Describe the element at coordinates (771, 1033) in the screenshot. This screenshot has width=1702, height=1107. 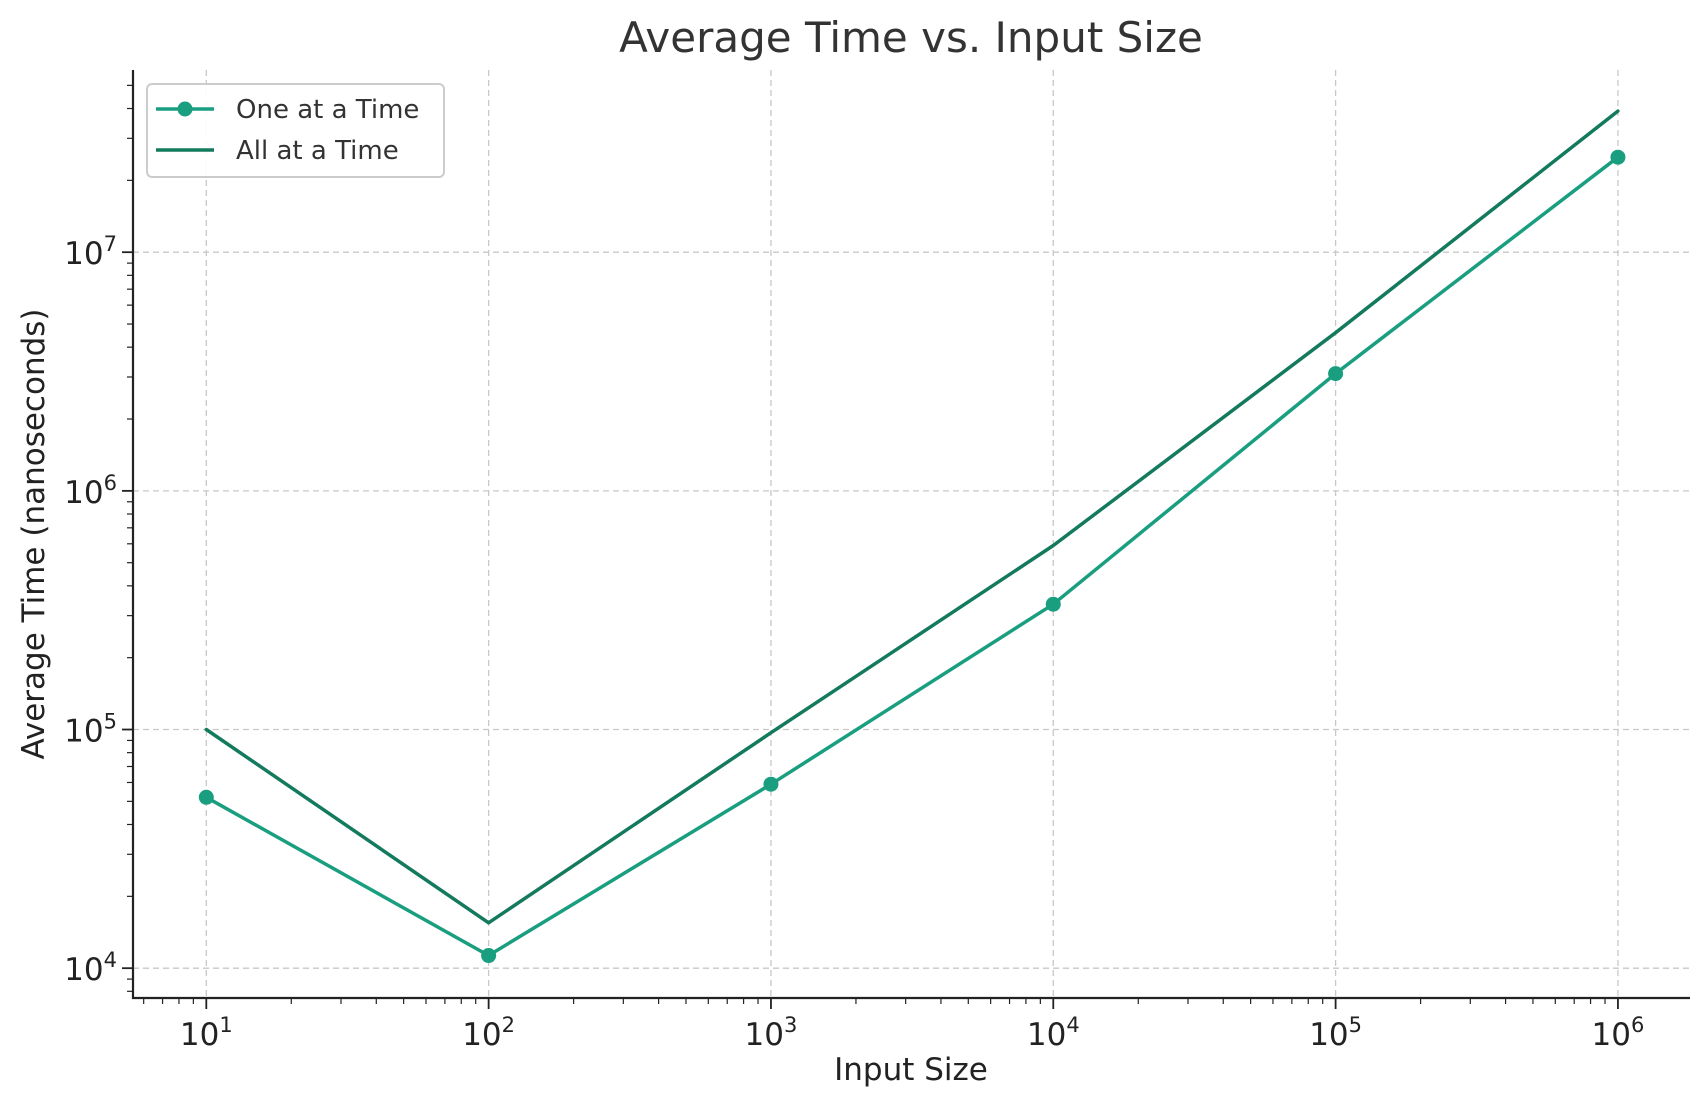
I see `x-tick-label: 103` at that location.